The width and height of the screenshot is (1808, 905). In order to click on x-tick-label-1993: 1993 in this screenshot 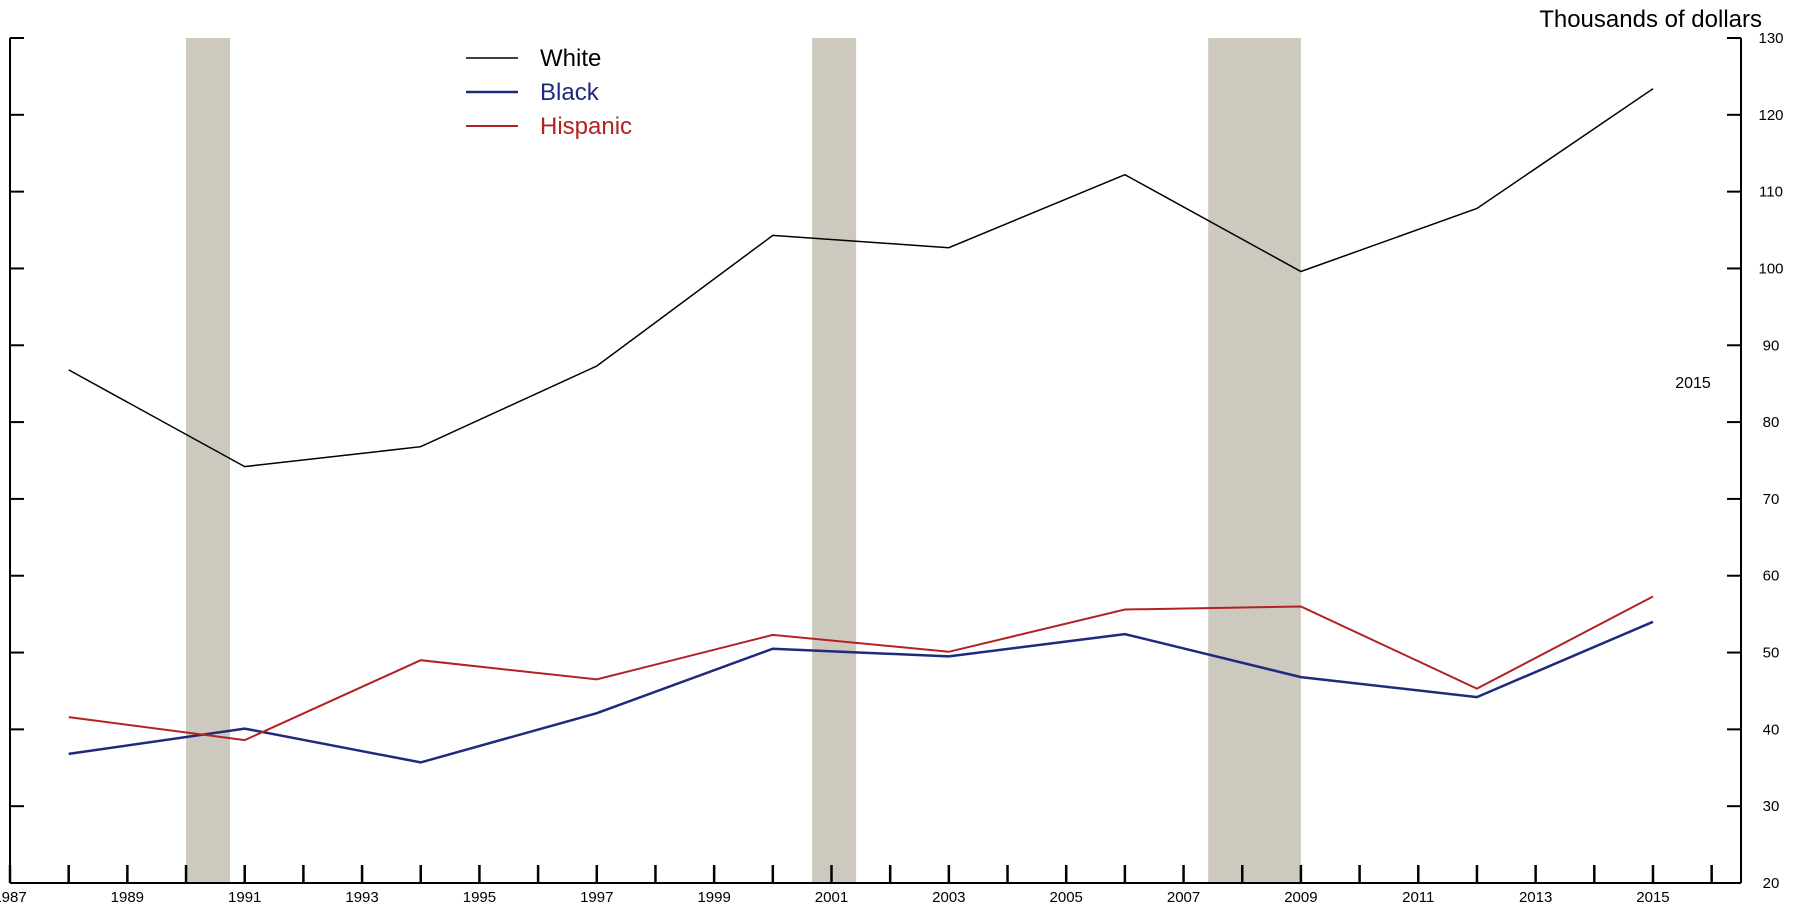, I will do `click(361, 897)`.